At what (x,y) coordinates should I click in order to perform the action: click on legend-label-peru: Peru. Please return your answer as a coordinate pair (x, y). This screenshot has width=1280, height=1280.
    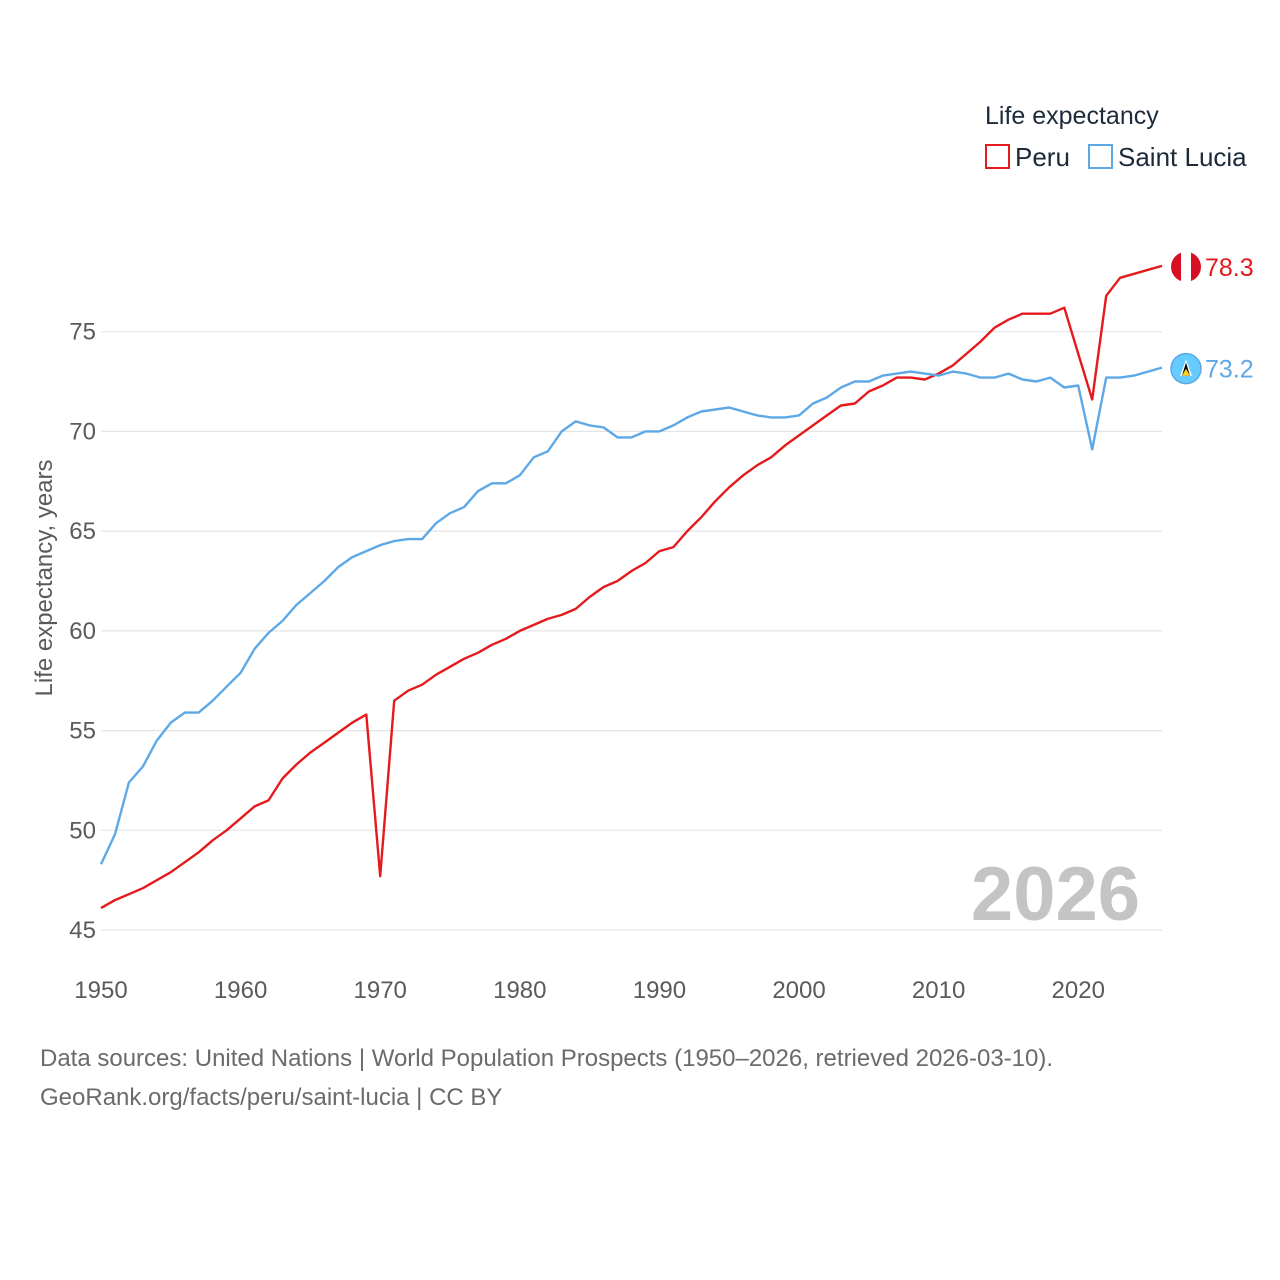
    Looking at the image, I should click on (1042, 157).